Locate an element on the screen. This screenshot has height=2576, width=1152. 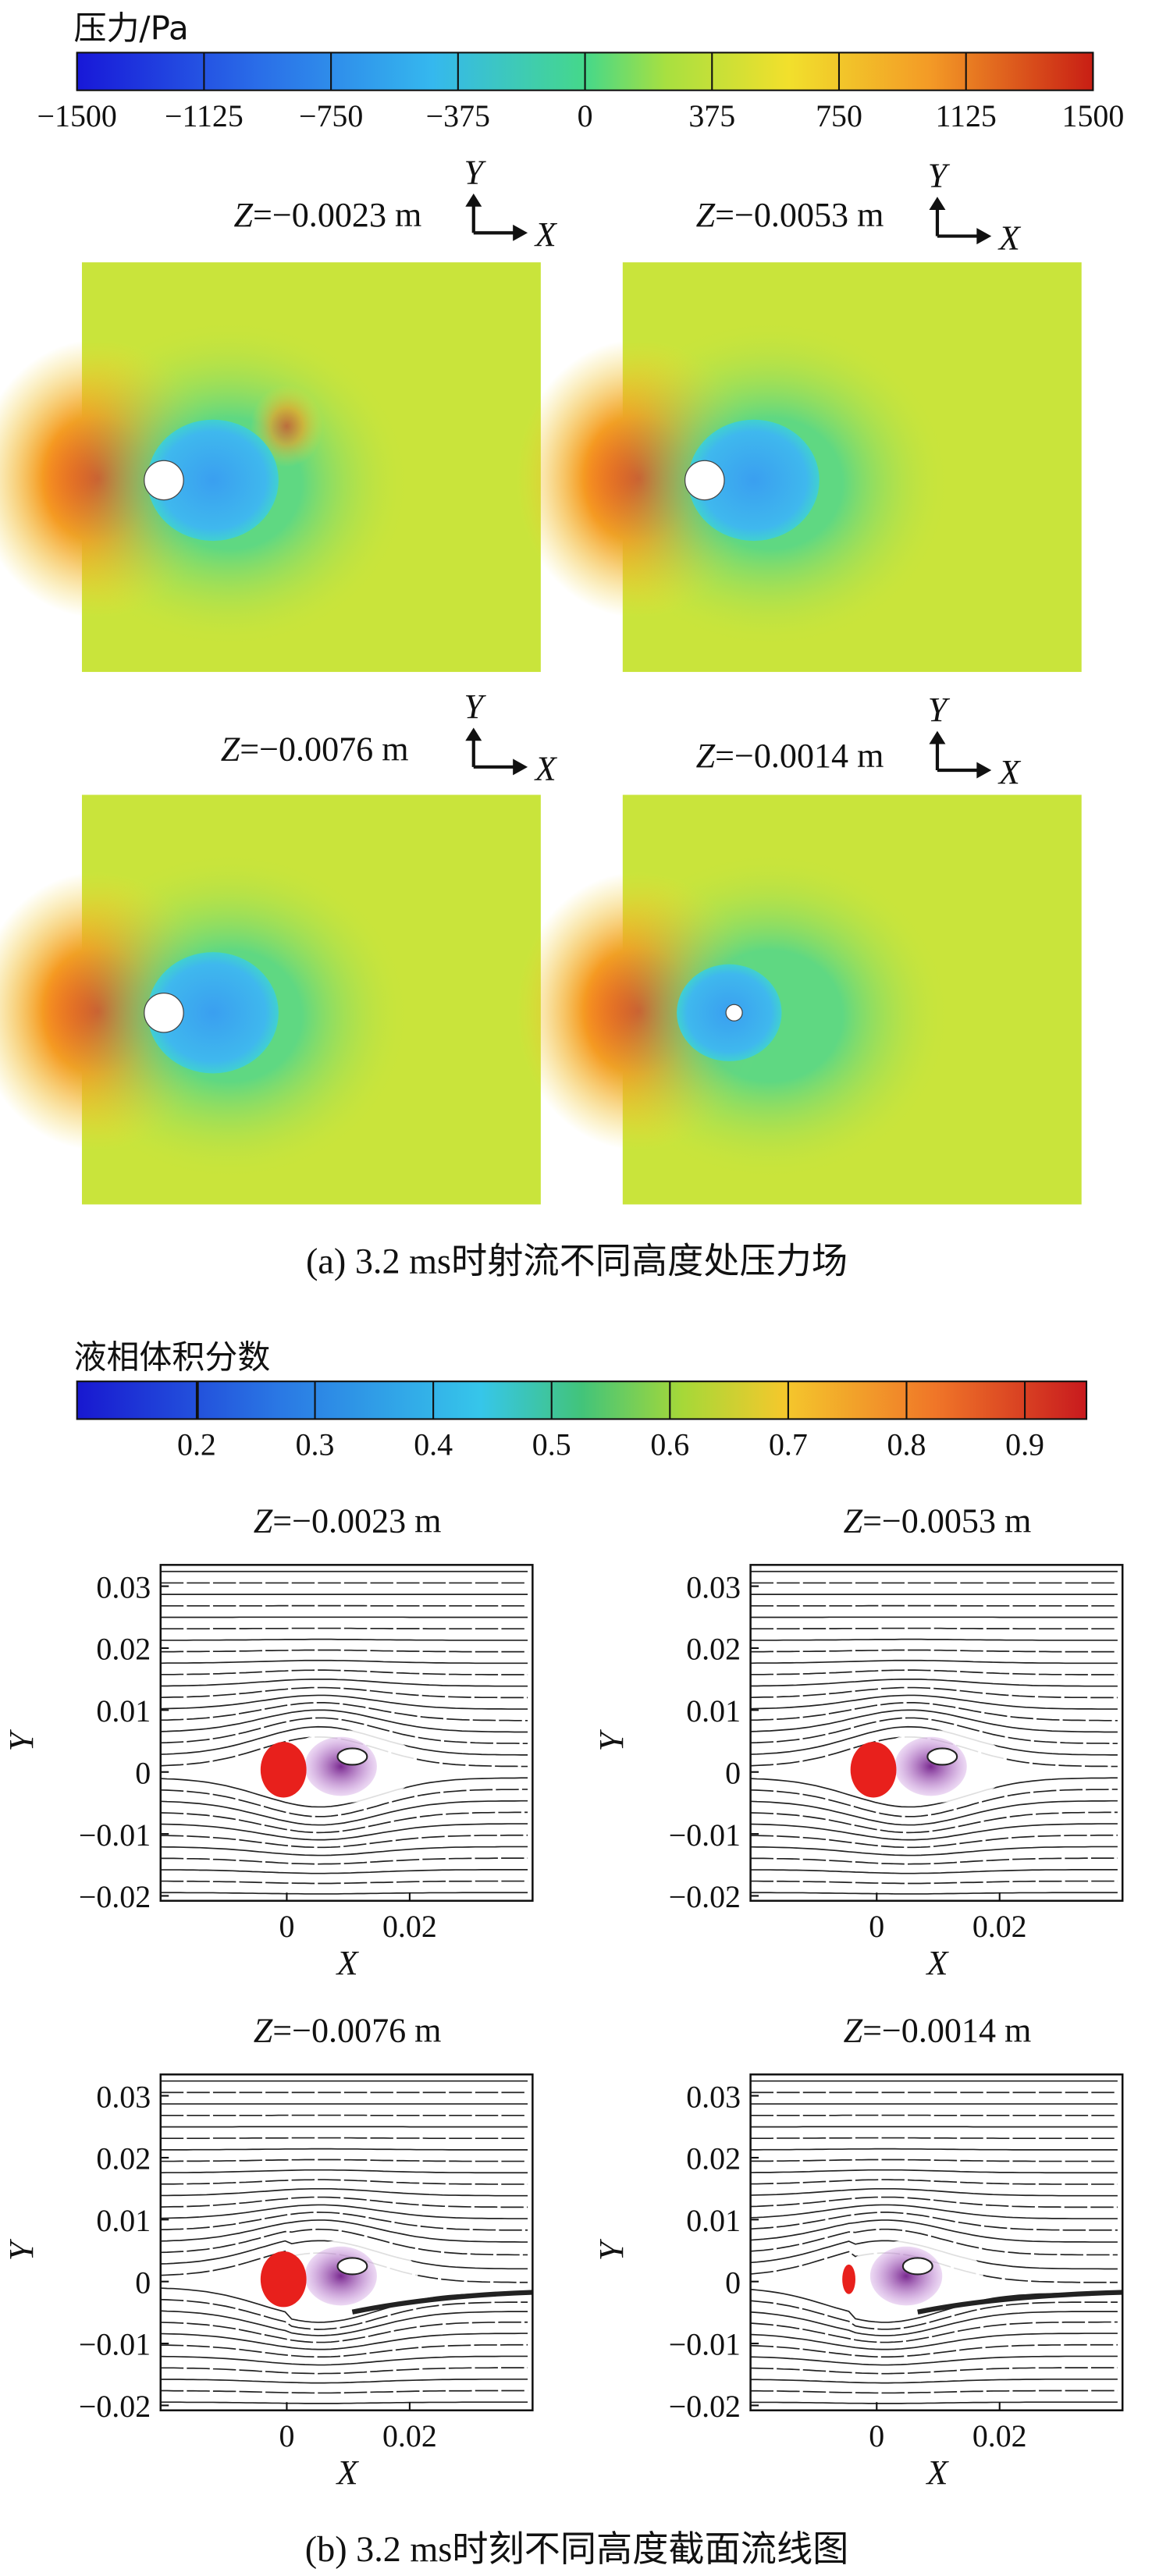
caption: (b) 3.2 ms时刻不同高度截面流线图 is located at coordinates (577, 2549).